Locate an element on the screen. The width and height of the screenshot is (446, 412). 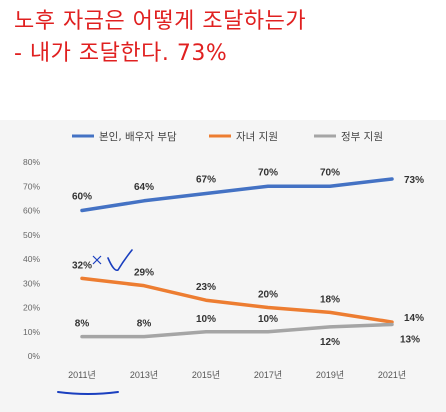
legend-item: 본인, 배우자 부담 is located at coordinates (124, 137).